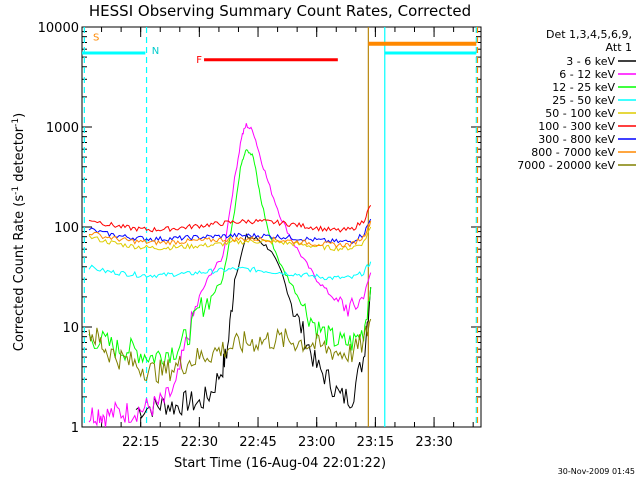 The height and width of the screenshot is (480, 640). Describe the element at coordinates (19, 232) in the screenshot. I see `y-axis-label: Corrected Count Rate (s-1 detector-1)` at that location.